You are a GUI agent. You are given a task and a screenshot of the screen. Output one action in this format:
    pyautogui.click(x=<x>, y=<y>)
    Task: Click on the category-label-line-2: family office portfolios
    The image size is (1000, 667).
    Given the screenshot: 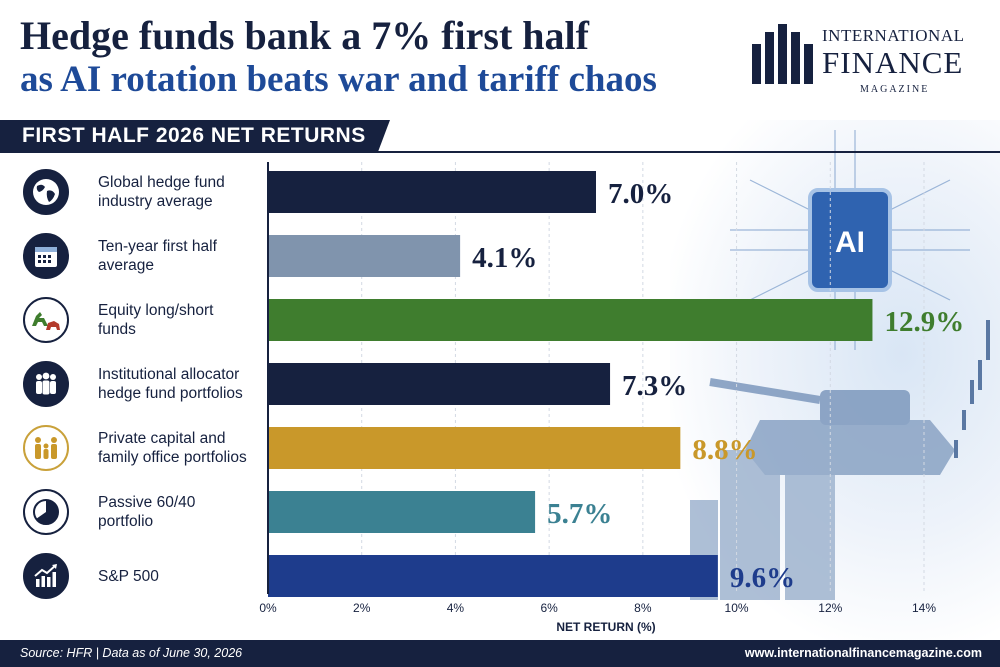 What is the action you would take?
    pyautogui.click(x=172, y=457)
    